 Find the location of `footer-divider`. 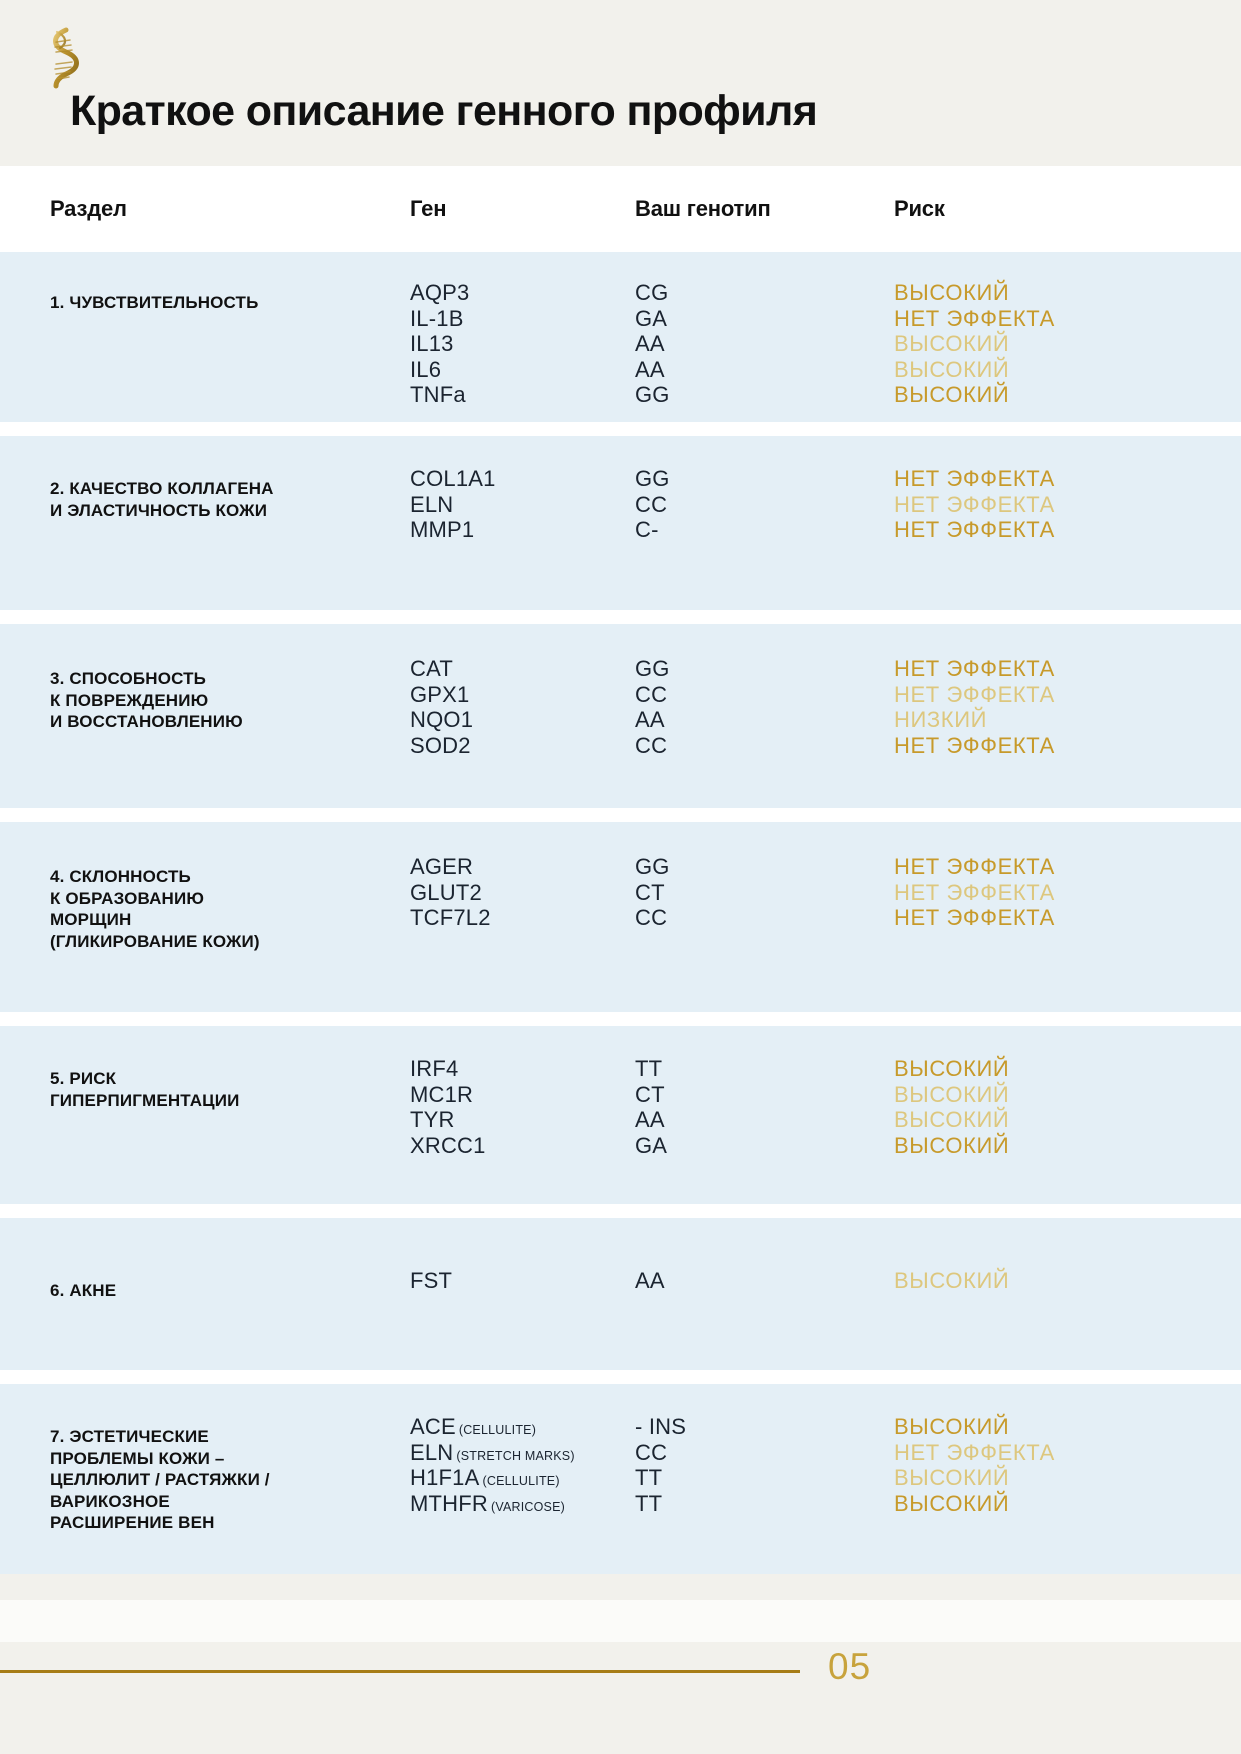

footer-divider is located at coordinates (400, 1671).